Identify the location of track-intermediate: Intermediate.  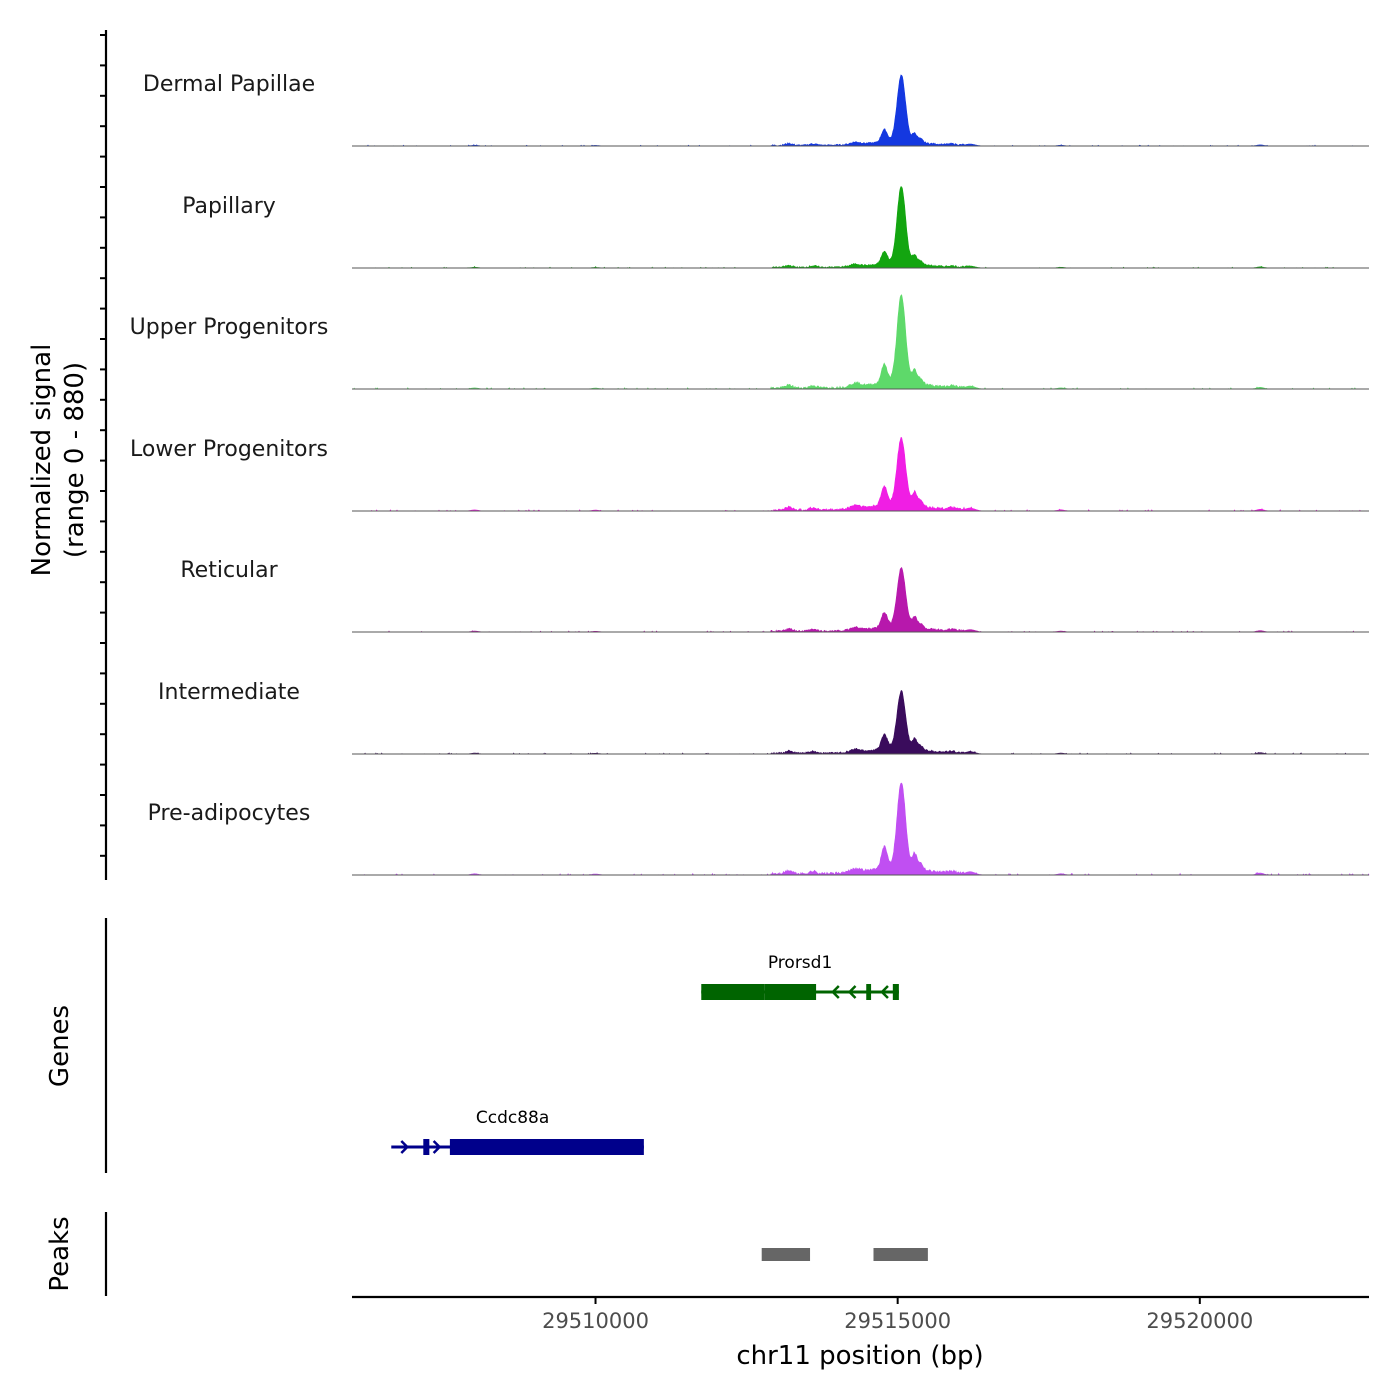
(763, 717).